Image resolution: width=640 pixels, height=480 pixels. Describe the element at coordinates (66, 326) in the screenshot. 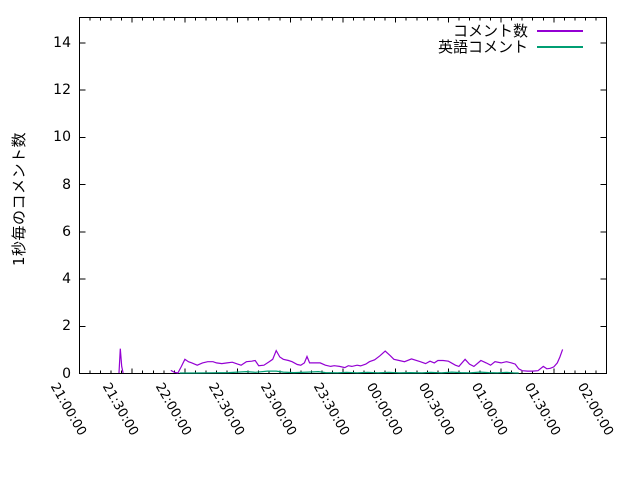

I see `y-tick-label: 2` at that location.